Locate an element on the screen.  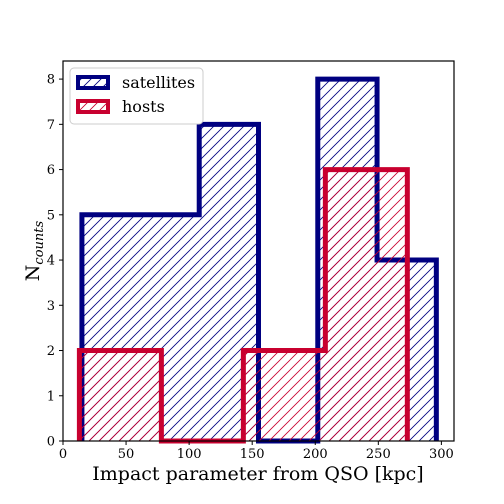
y-axis-label: Ncounts is located at coordinates (34, 250).